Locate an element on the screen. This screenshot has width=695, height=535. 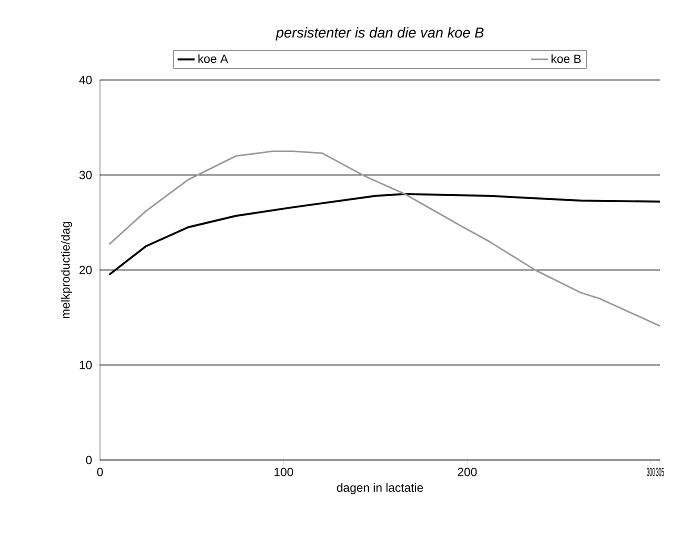
y-tick-label: 10 is located at coordinates (86, 365).